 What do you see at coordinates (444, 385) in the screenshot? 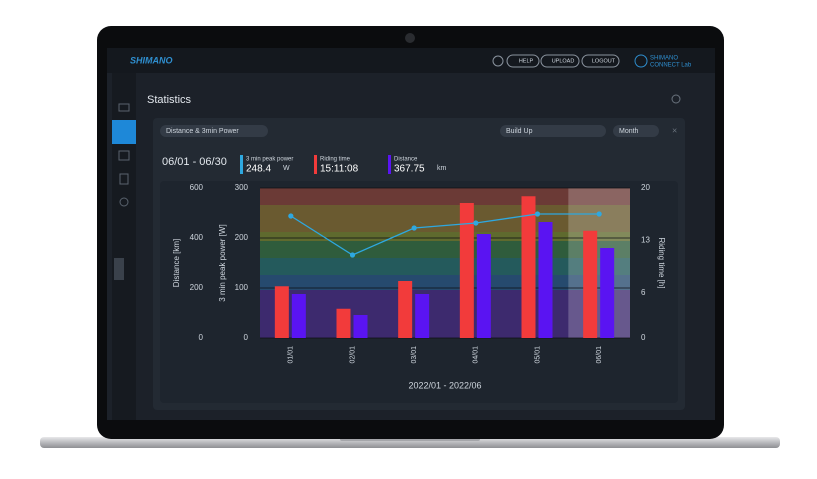
I see `x-axis-title: 2022/01 - 2022/06` at bounding box center [444, 385].